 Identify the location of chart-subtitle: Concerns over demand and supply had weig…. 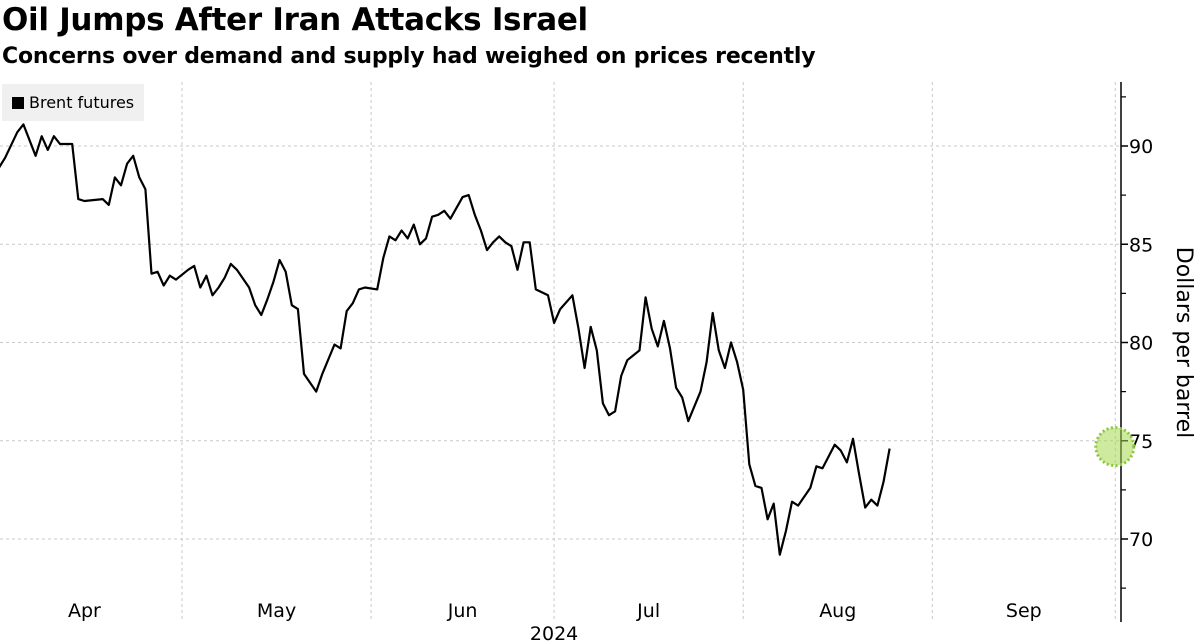
(409, 56).